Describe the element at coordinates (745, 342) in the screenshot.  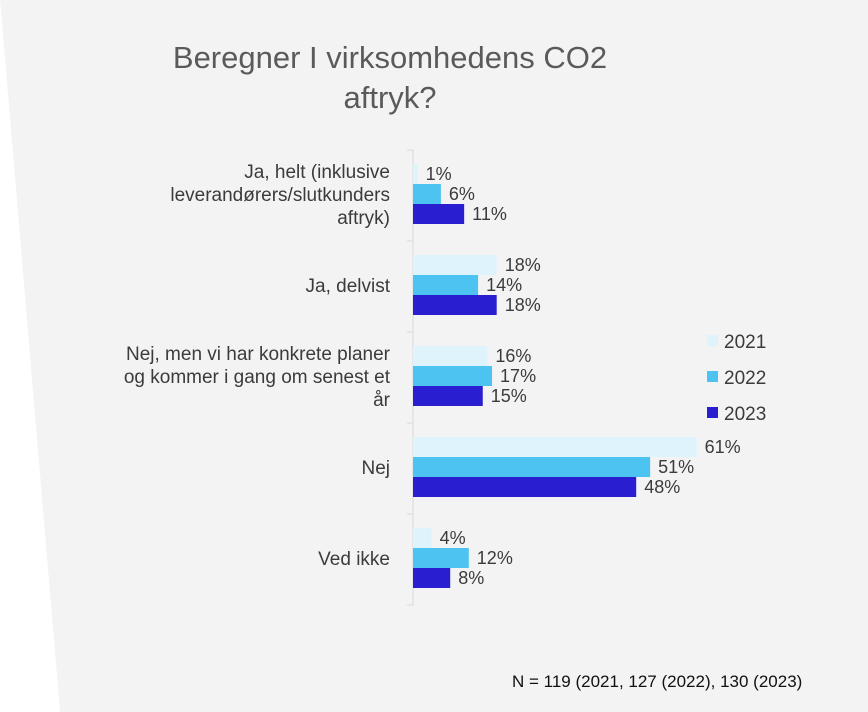
I see `legend-label: 2021` at that location.